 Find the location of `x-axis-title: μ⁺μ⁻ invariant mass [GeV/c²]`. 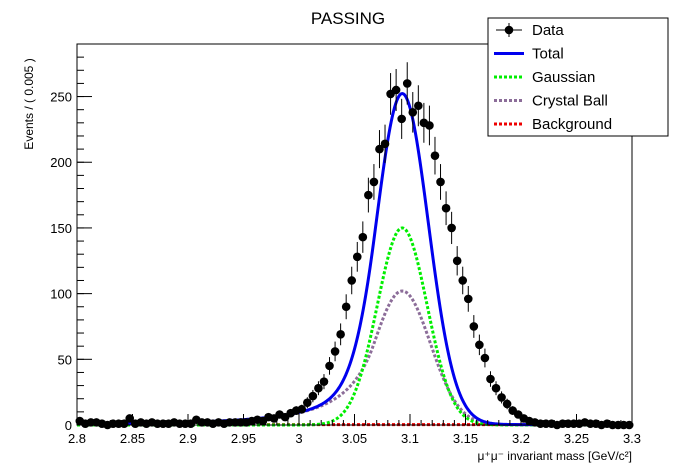

x-axis-title: μ⁺μ⁻ invariant mass [GeV/c²] is located at coordinates (554, 456).